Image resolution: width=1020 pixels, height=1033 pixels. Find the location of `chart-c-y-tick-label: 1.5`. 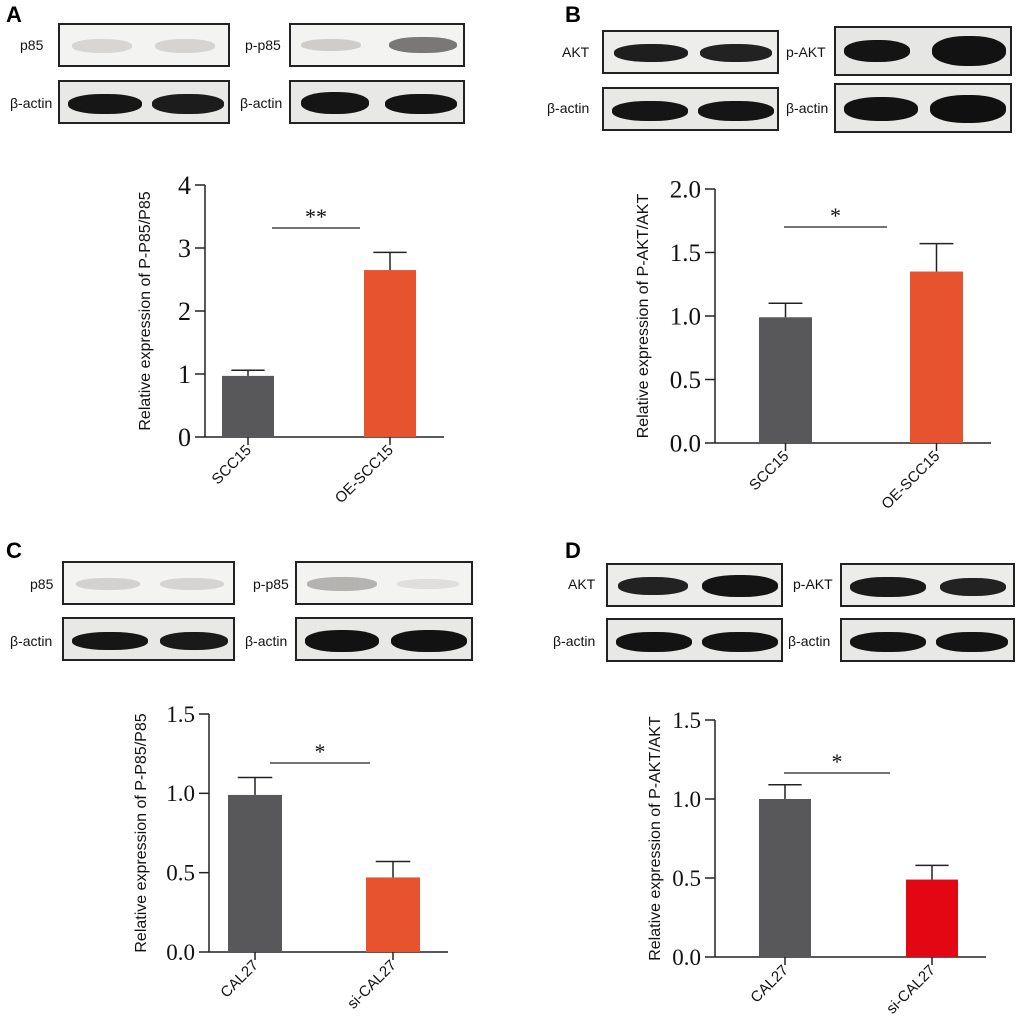

chart-c-y-tick-label: 1.5 is located at coordinates (180, 714).